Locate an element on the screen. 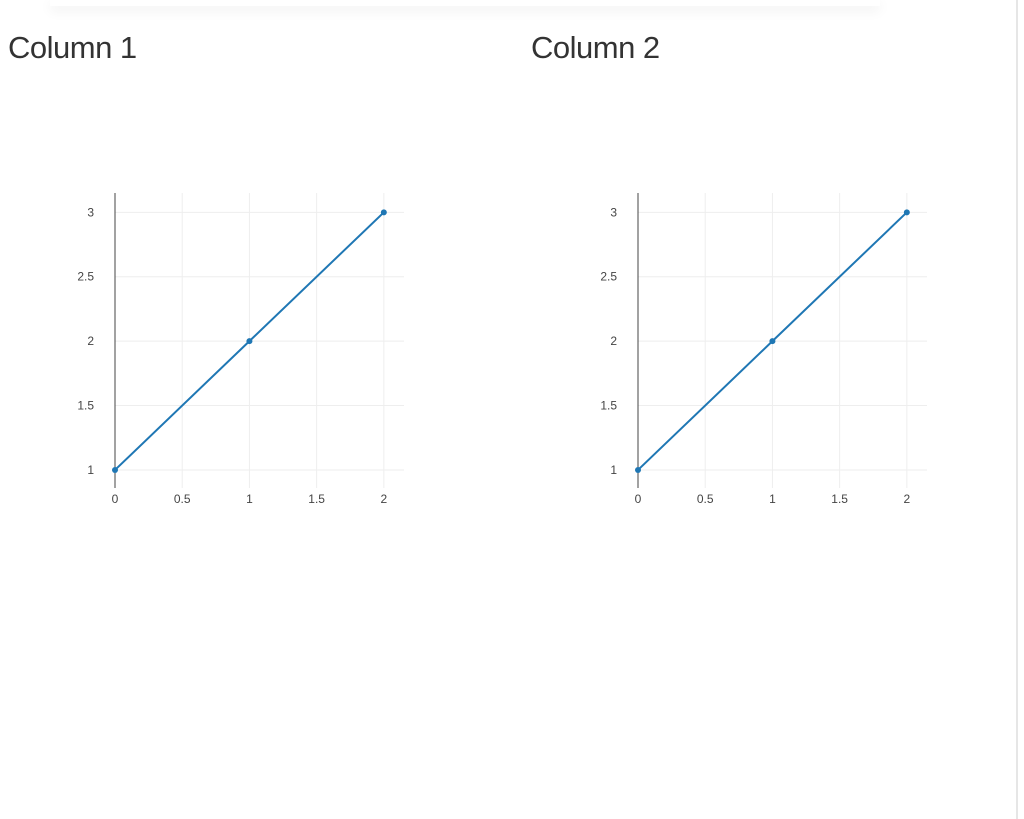 The width and height of the screenshot is (1024, 819). column-heading: Column 2 is located at coordinates (595, 47).